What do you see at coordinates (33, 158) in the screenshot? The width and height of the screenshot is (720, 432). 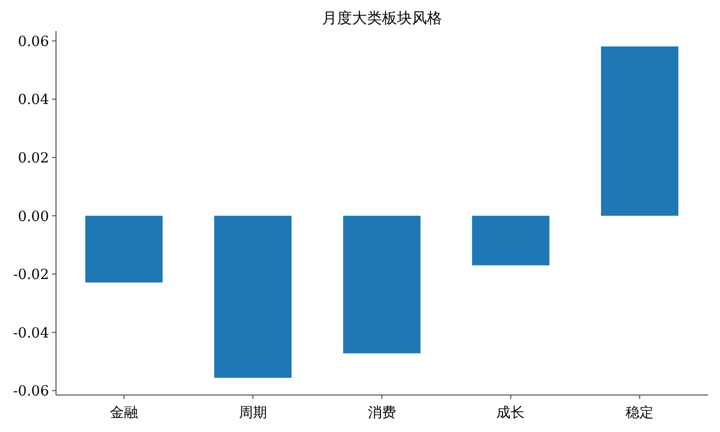 I see `y-tick-label: 0.02` at bounding box center [33, 158].